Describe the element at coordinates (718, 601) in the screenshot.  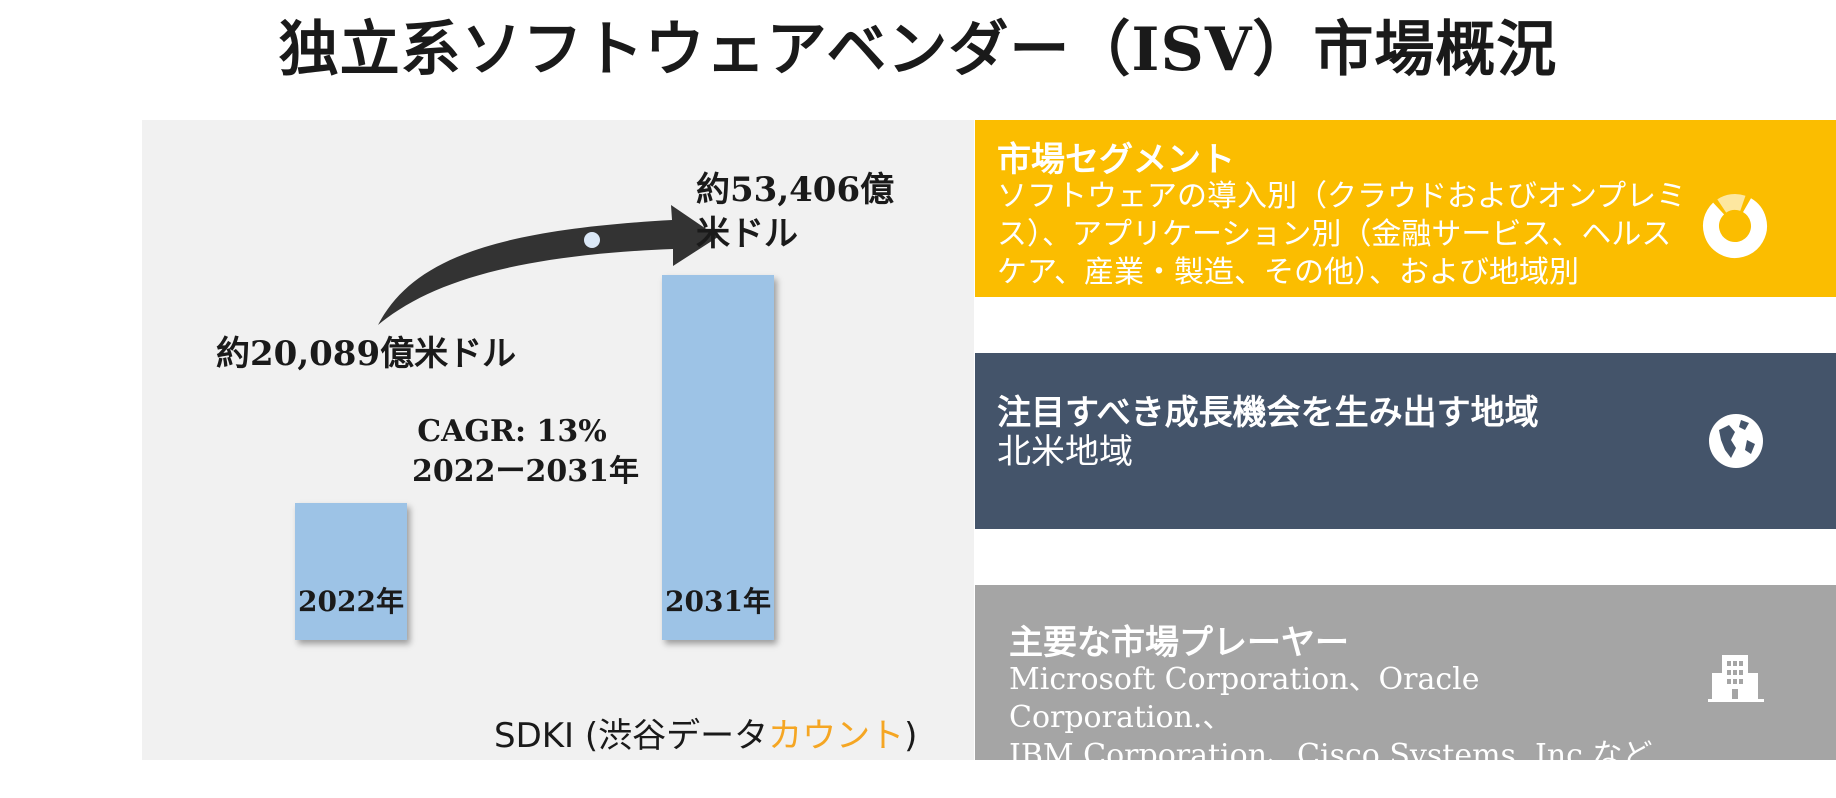
I see `bar-label-2031: 2031年` at that location.